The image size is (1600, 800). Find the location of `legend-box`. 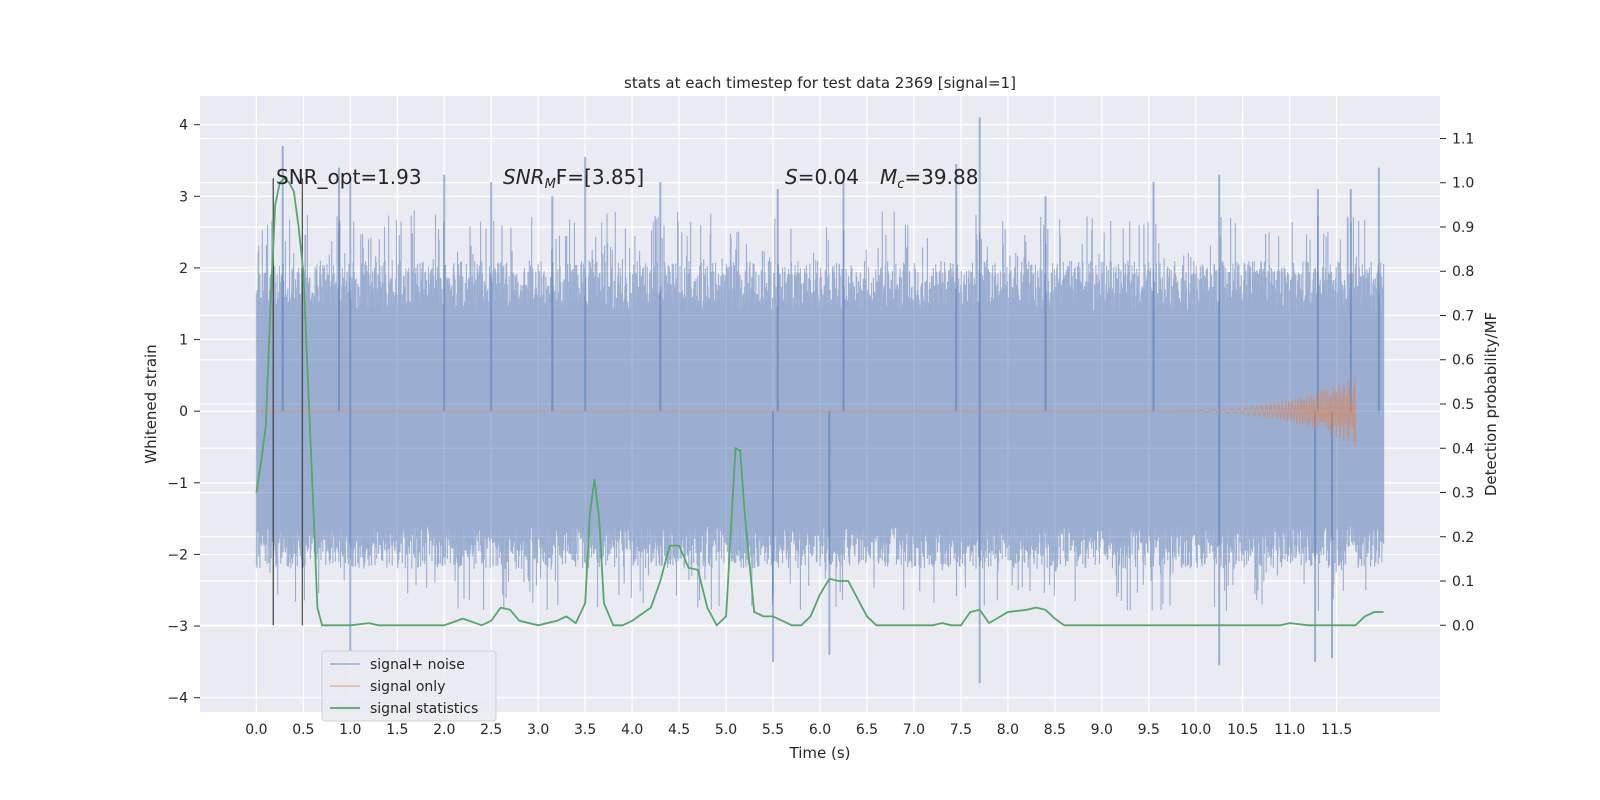

legend-box is located at coordinates (409, 686).